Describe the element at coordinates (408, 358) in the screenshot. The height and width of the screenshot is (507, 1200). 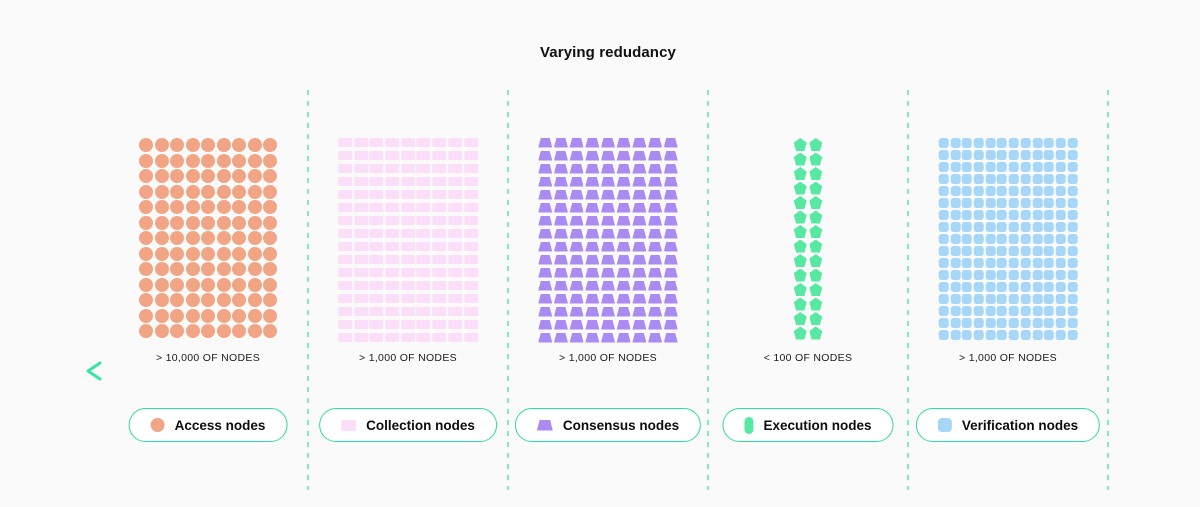
I see `collection-node-count-label: > 1,000 OF NODES` at that location.